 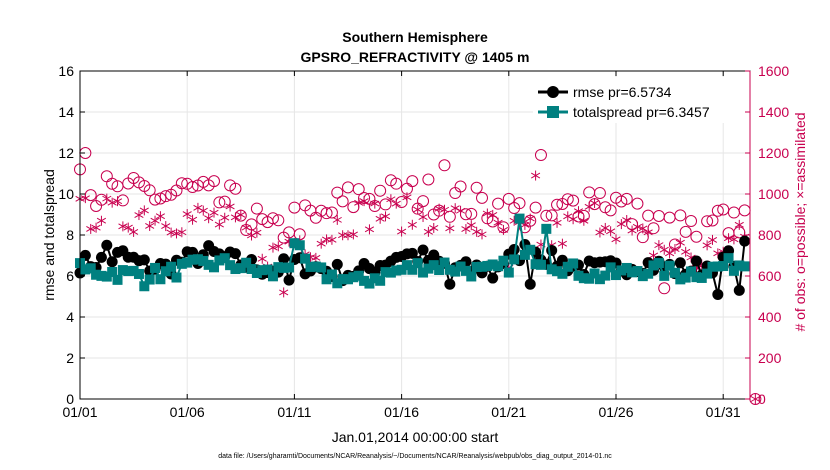 I want to click on spread-series, so click(x=412, y=252).